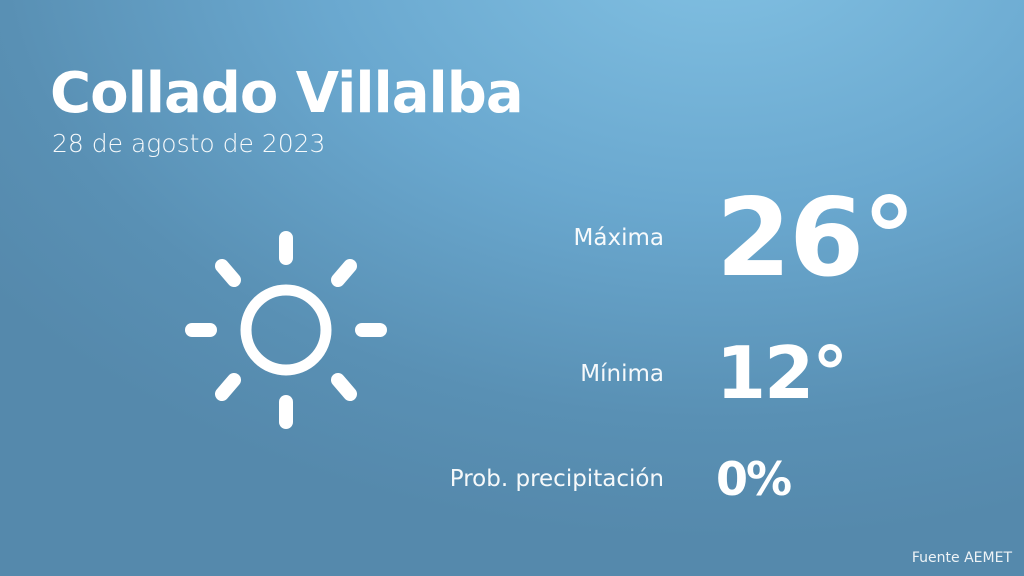 The width and height of the screenshot is (1024, 576). Describe the element at coordinates (622, 374) in the screenshot. I see `min-label: Mínima` at that location.